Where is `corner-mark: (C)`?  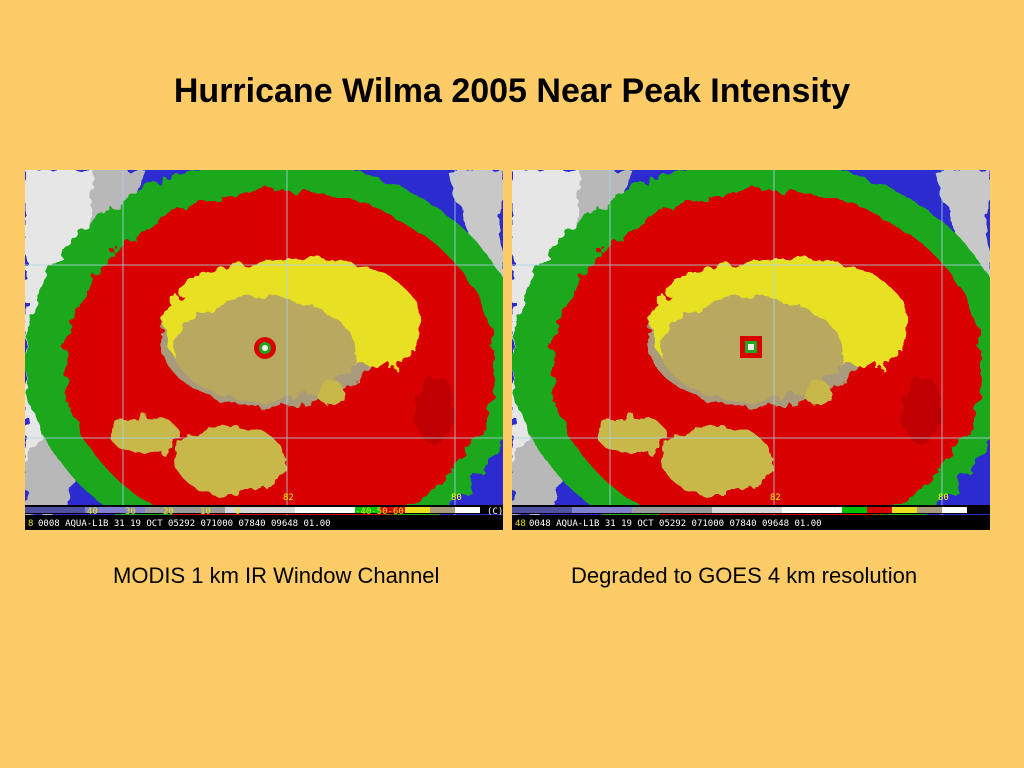
corner-mark: (C) is located at coordinates (495, 512).